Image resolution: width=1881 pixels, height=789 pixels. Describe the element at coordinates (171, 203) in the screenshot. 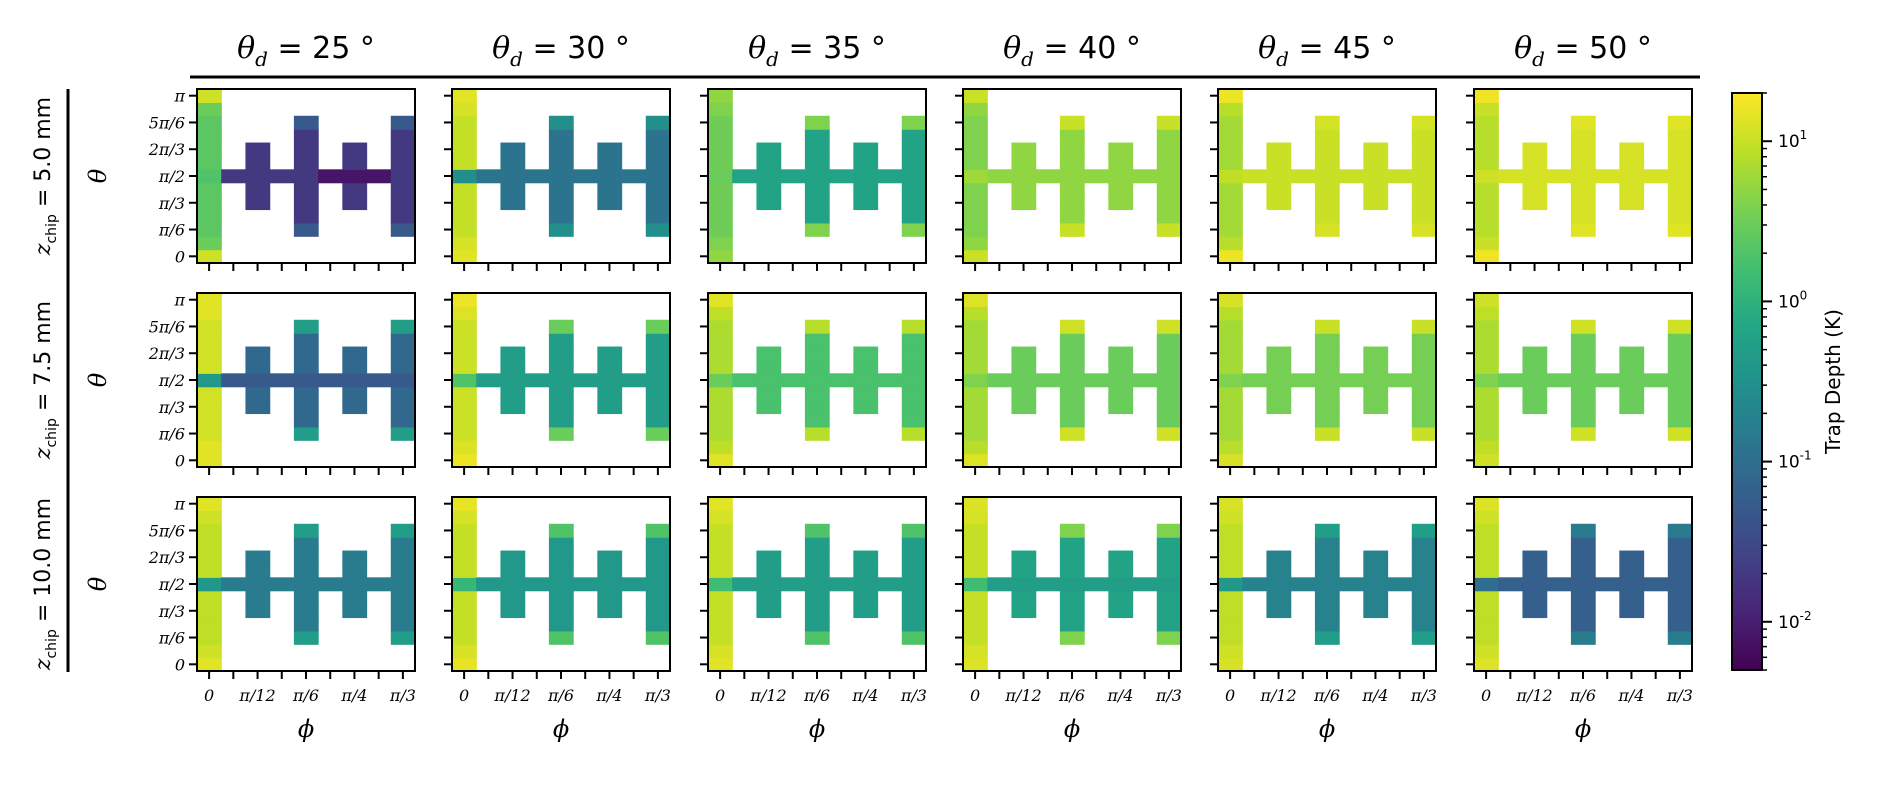

I see `y-tick-label: π/3` at that location.